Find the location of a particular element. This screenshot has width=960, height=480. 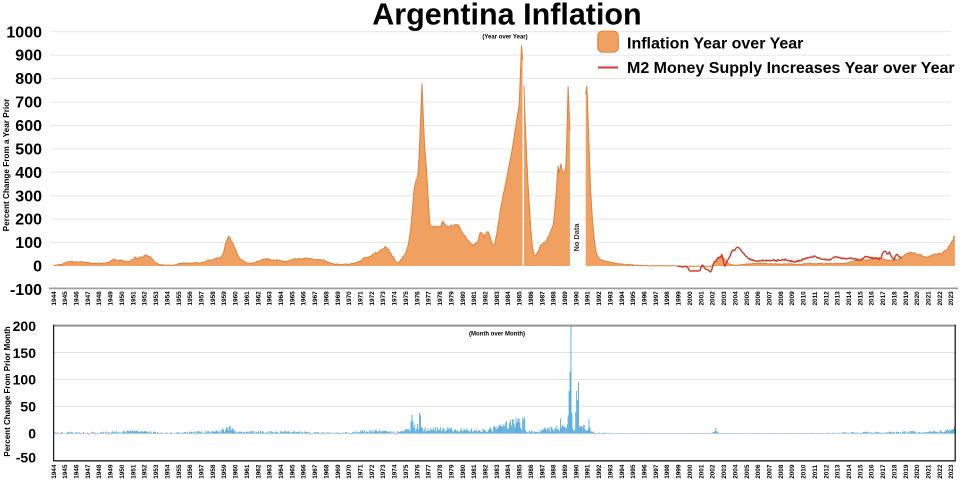

svg-text: 1947 is located at coordinates (88, 298).